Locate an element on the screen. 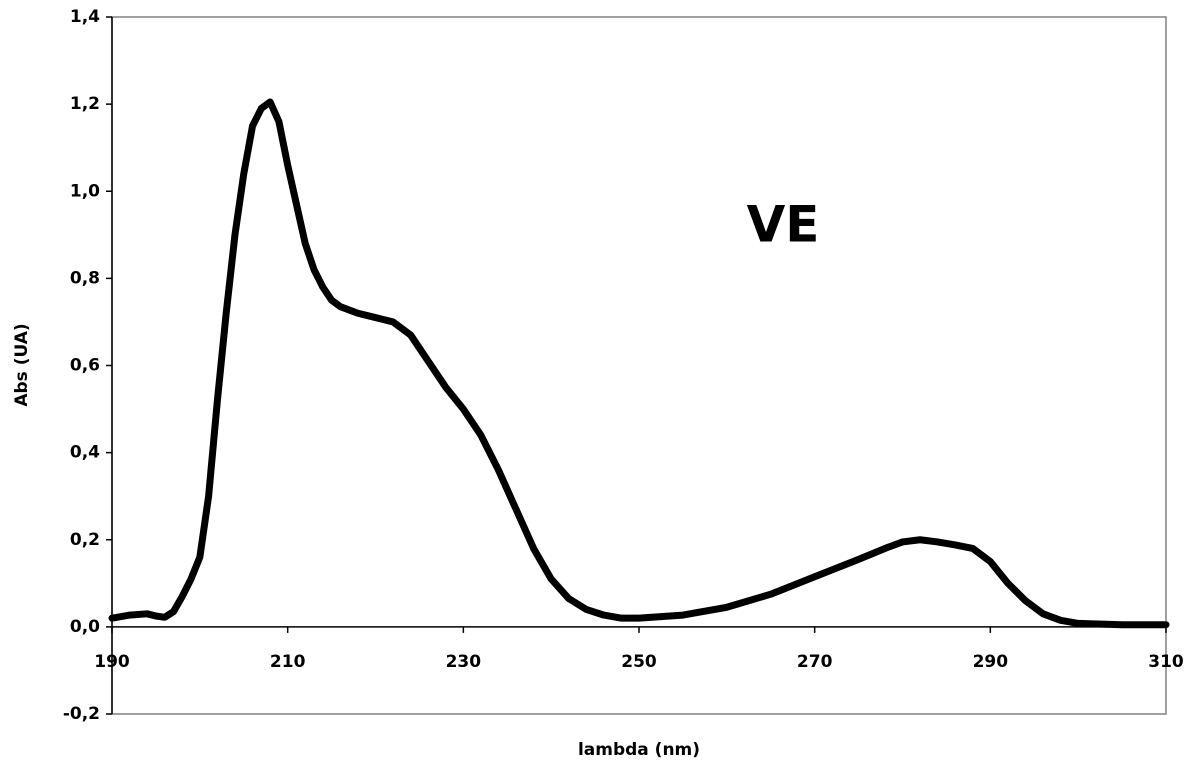  x-tick-label: 290 is located at coordinates (991, 662).